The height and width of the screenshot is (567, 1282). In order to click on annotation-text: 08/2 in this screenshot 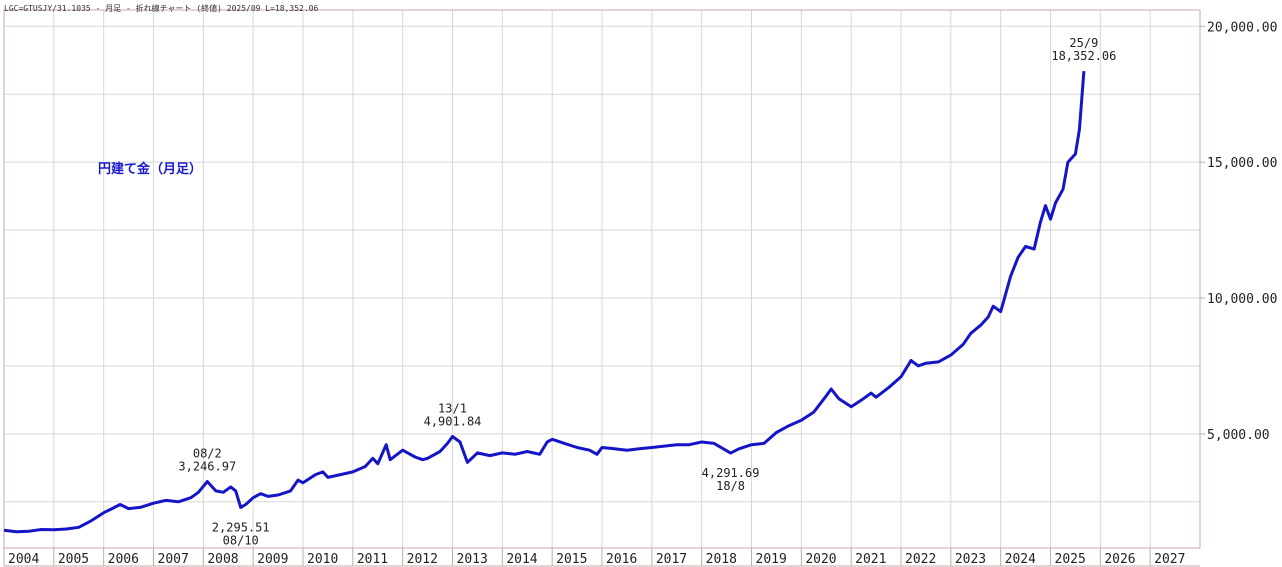, I will do `click(207, 454)`.